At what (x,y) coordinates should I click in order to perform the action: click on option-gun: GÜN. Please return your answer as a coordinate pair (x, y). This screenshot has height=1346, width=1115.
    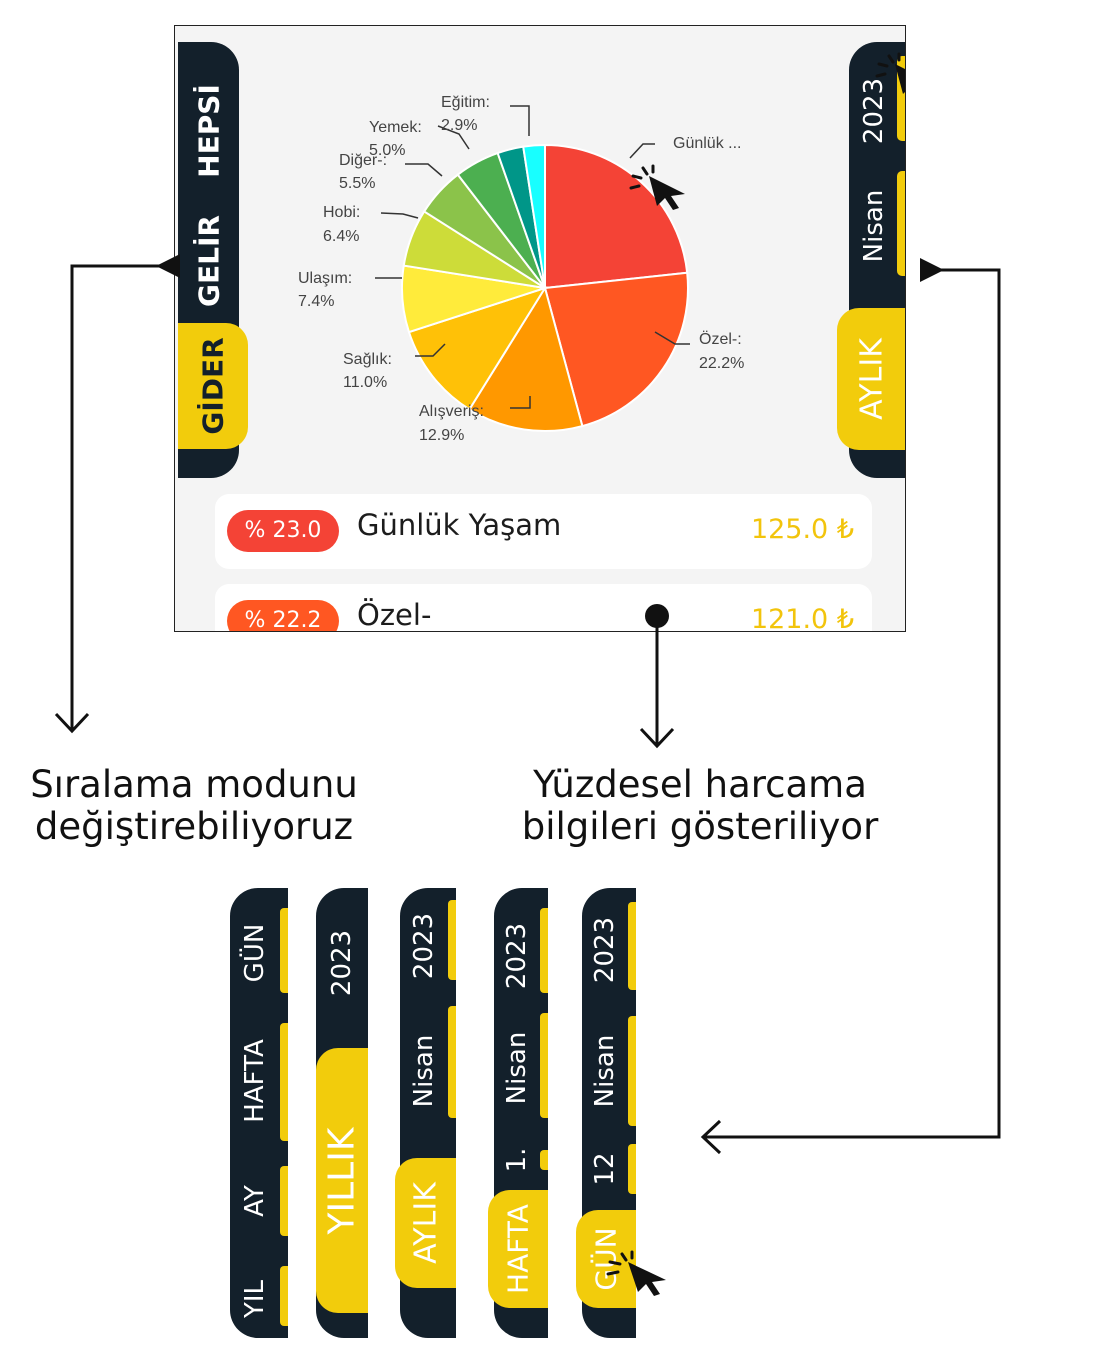
    Looking at the image, I should click on (255, 953).